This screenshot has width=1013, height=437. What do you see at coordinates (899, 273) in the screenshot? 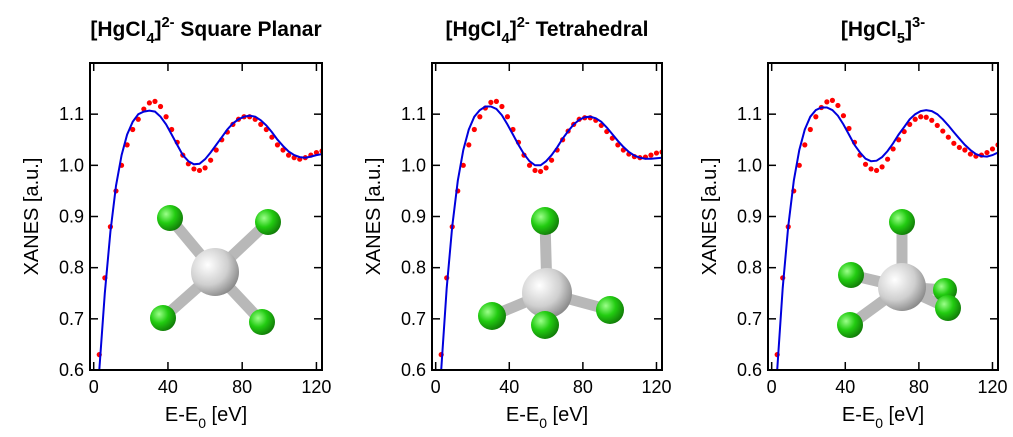
I see `molecule-pentachloro` at bounding box center [899, 273].